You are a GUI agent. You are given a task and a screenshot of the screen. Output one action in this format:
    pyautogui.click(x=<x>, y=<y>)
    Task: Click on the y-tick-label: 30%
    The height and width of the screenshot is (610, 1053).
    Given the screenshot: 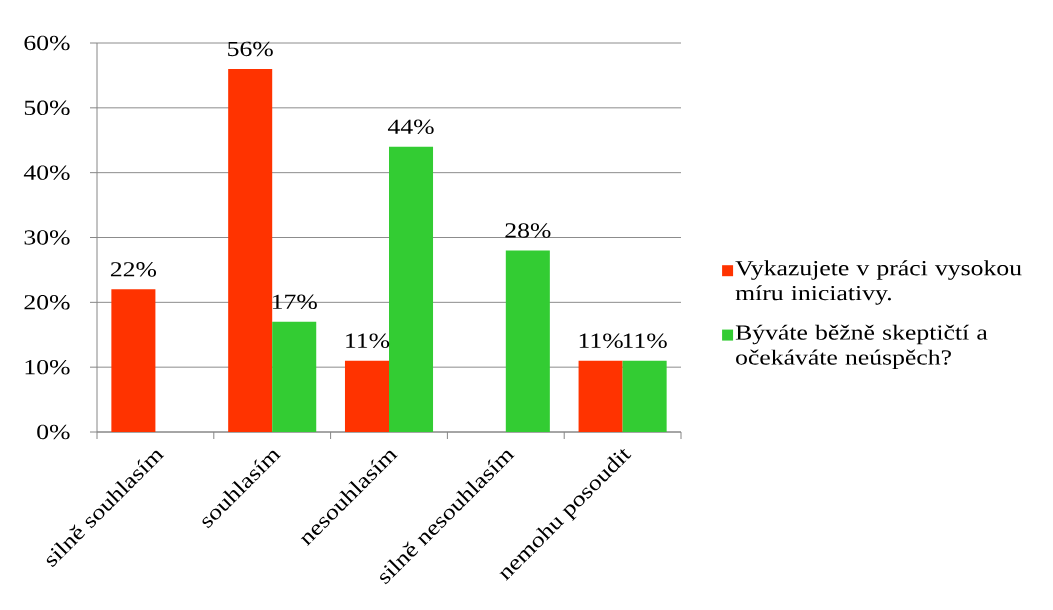 What is the action you would take?
    pyautogui.click(x=47, y=237)
    